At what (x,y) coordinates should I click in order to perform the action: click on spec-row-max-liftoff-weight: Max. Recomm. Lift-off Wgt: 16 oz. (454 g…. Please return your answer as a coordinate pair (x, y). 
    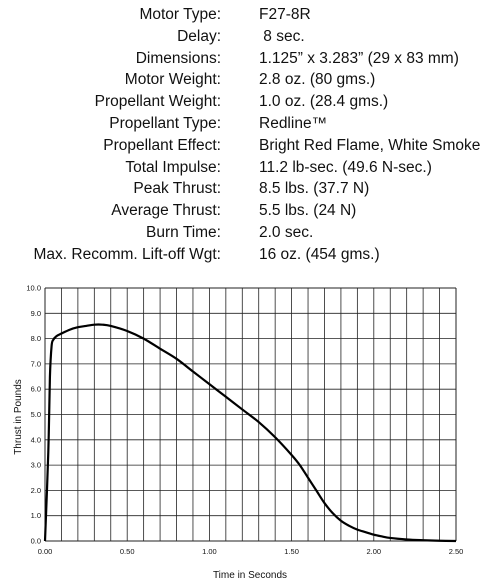
    Looking at the image, I should click on (249, 255).